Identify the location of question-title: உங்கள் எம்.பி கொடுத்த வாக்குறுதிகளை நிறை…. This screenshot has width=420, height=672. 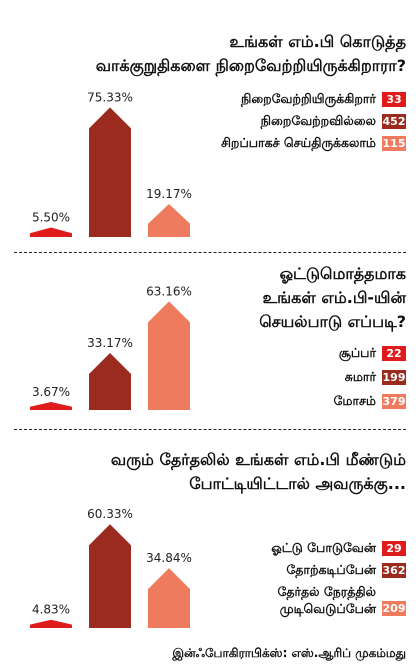
(251, 54).